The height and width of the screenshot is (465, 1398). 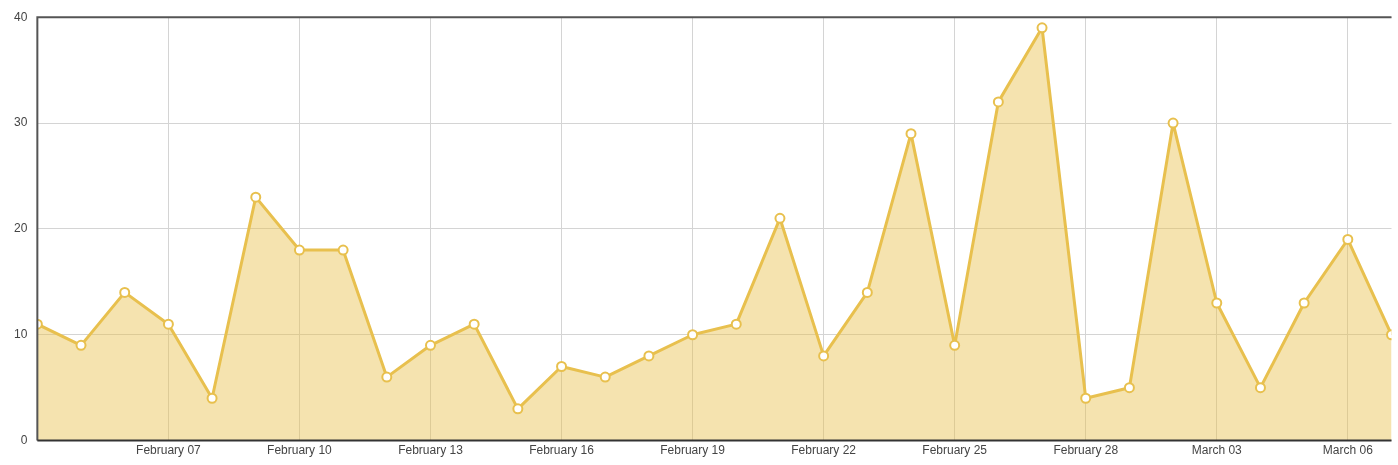 What do you see at coordinates (20, 16) in the screenshot?
I see `y-tick-label: 40` at bounding box center [20, 16].